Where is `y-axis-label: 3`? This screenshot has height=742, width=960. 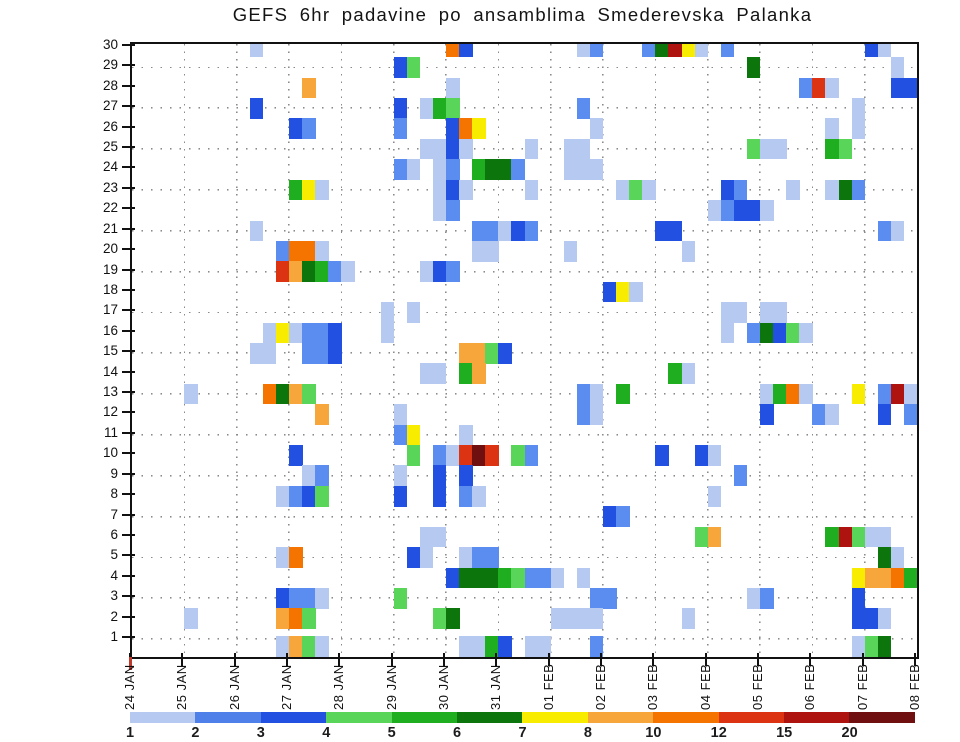
y-axis-label: 3 is located at coordinates (114, 596).